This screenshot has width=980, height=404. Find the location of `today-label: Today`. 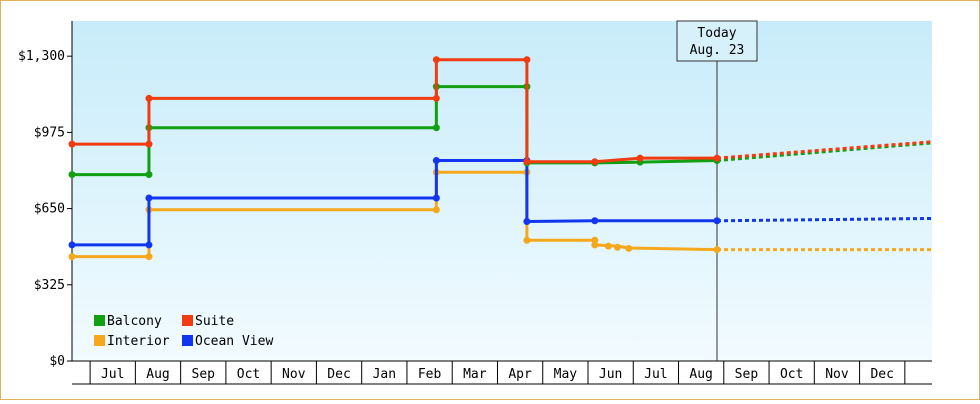

today-label: Today is located at coordinates (716, 33).